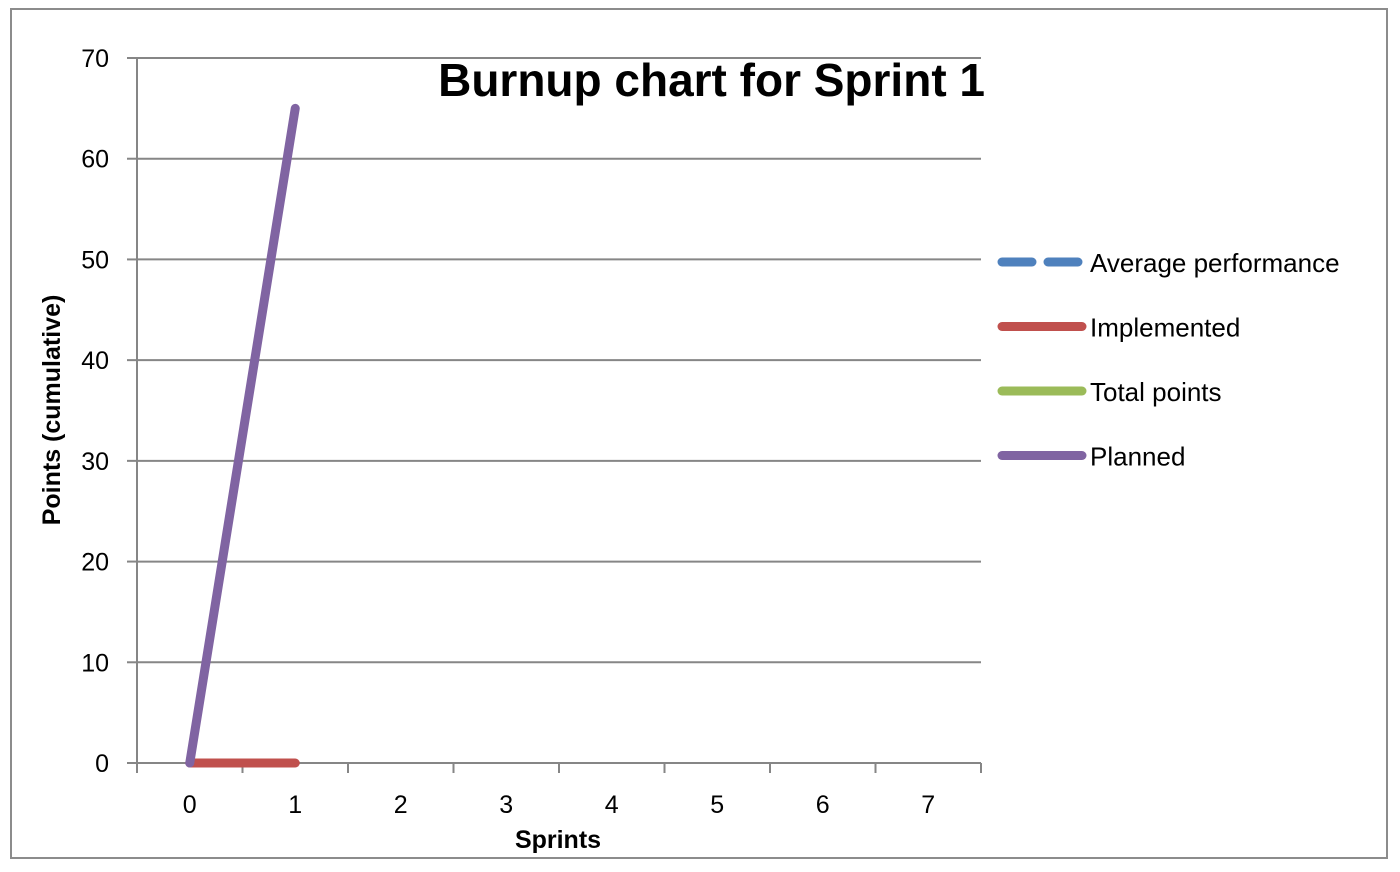 The height and width of the screenshot is (872, 1400). I want to click on x-tick-label: 1, so click(295, 805).